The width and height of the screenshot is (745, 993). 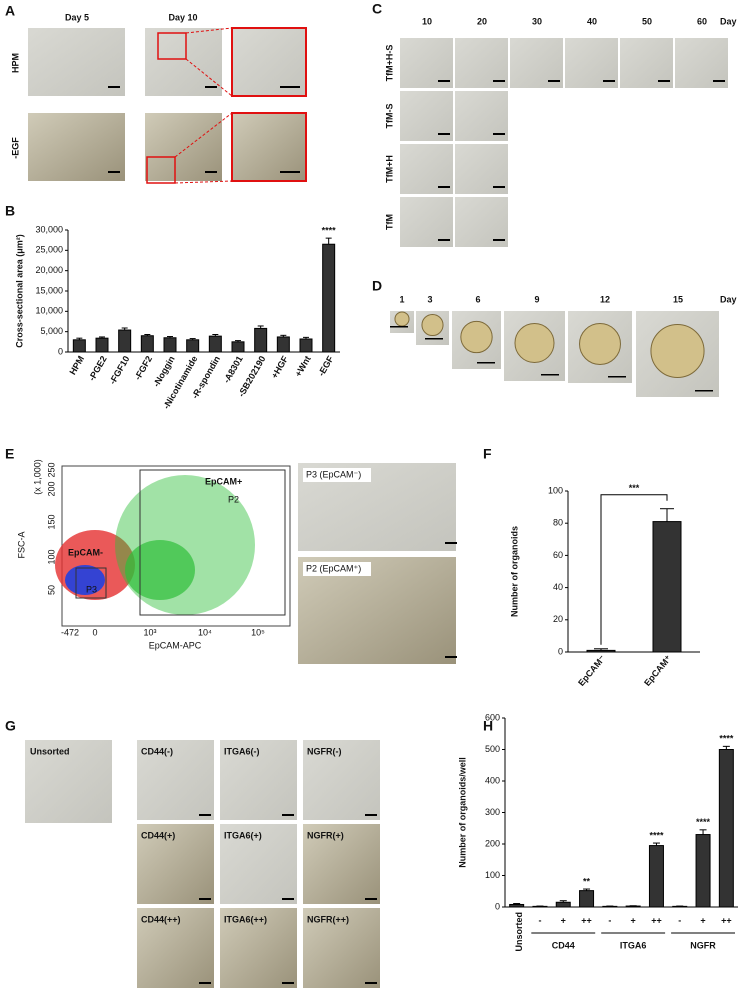 I want to click on x-tick-label: 10⁴, so click(x=205, y=632).